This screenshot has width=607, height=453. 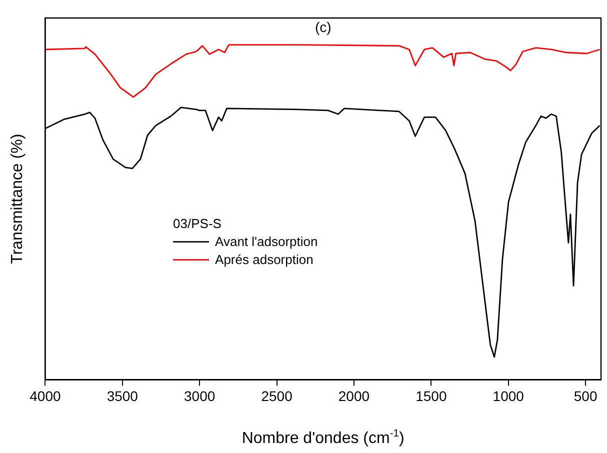 I want to click on x-tick-label: 3500, so click(x=122, y=396).